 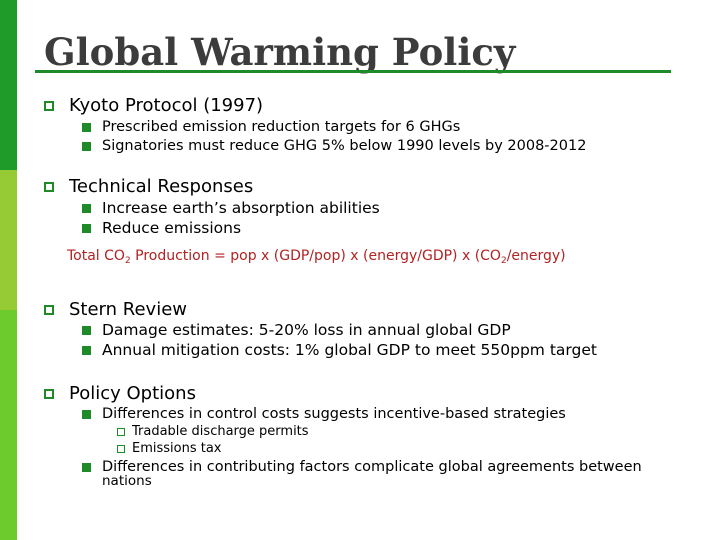 I want to click on list-item-continuation: nations, so click(x=127, y=481).